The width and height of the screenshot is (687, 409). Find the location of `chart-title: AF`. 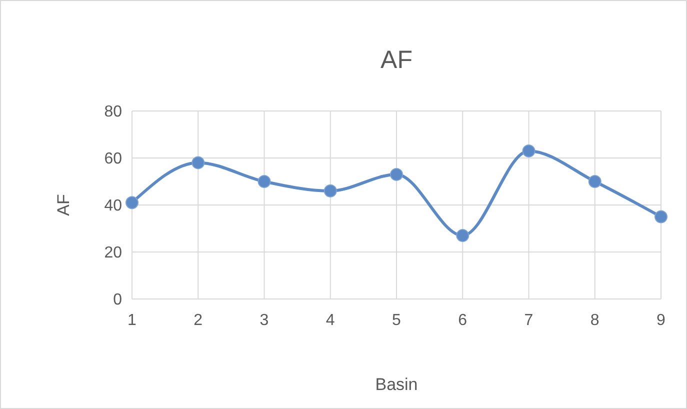

chart-title: AF is located at coordinates (396, 60).